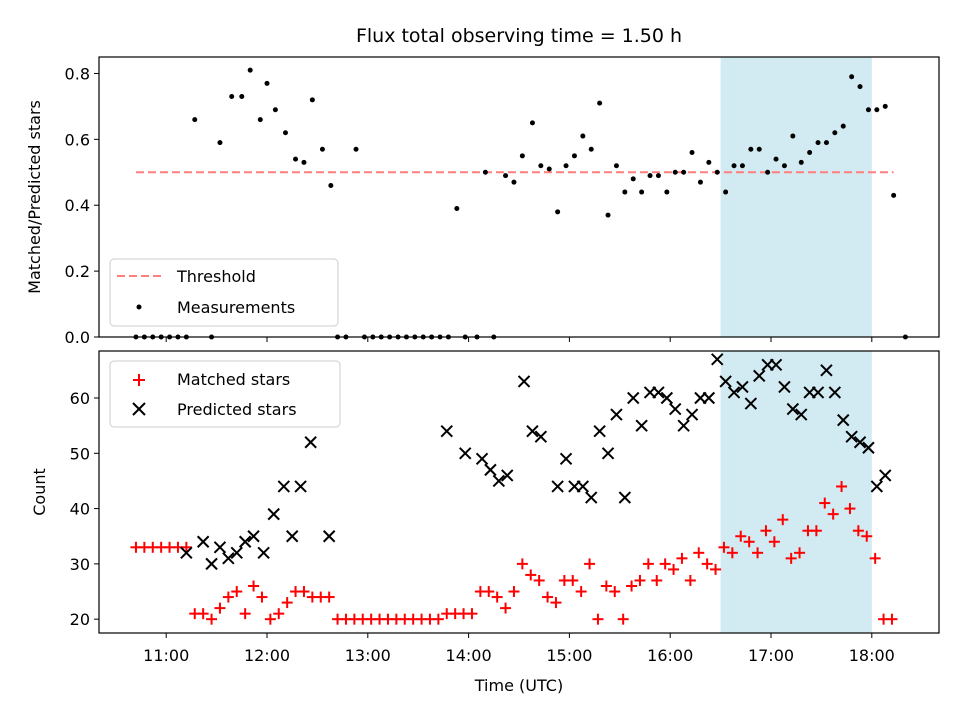 This screenshot has height=720, width=960. Describe the element at coordinates (796, 197) in the screenshot. I see `ratio-highlight-span` at that location.